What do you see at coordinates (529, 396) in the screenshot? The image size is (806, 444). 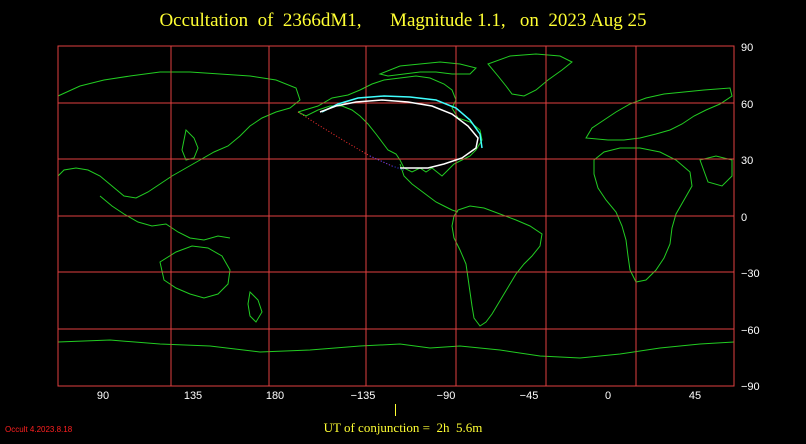 I see `x-tick-minus45: −45` at bounding box center [529, 396].